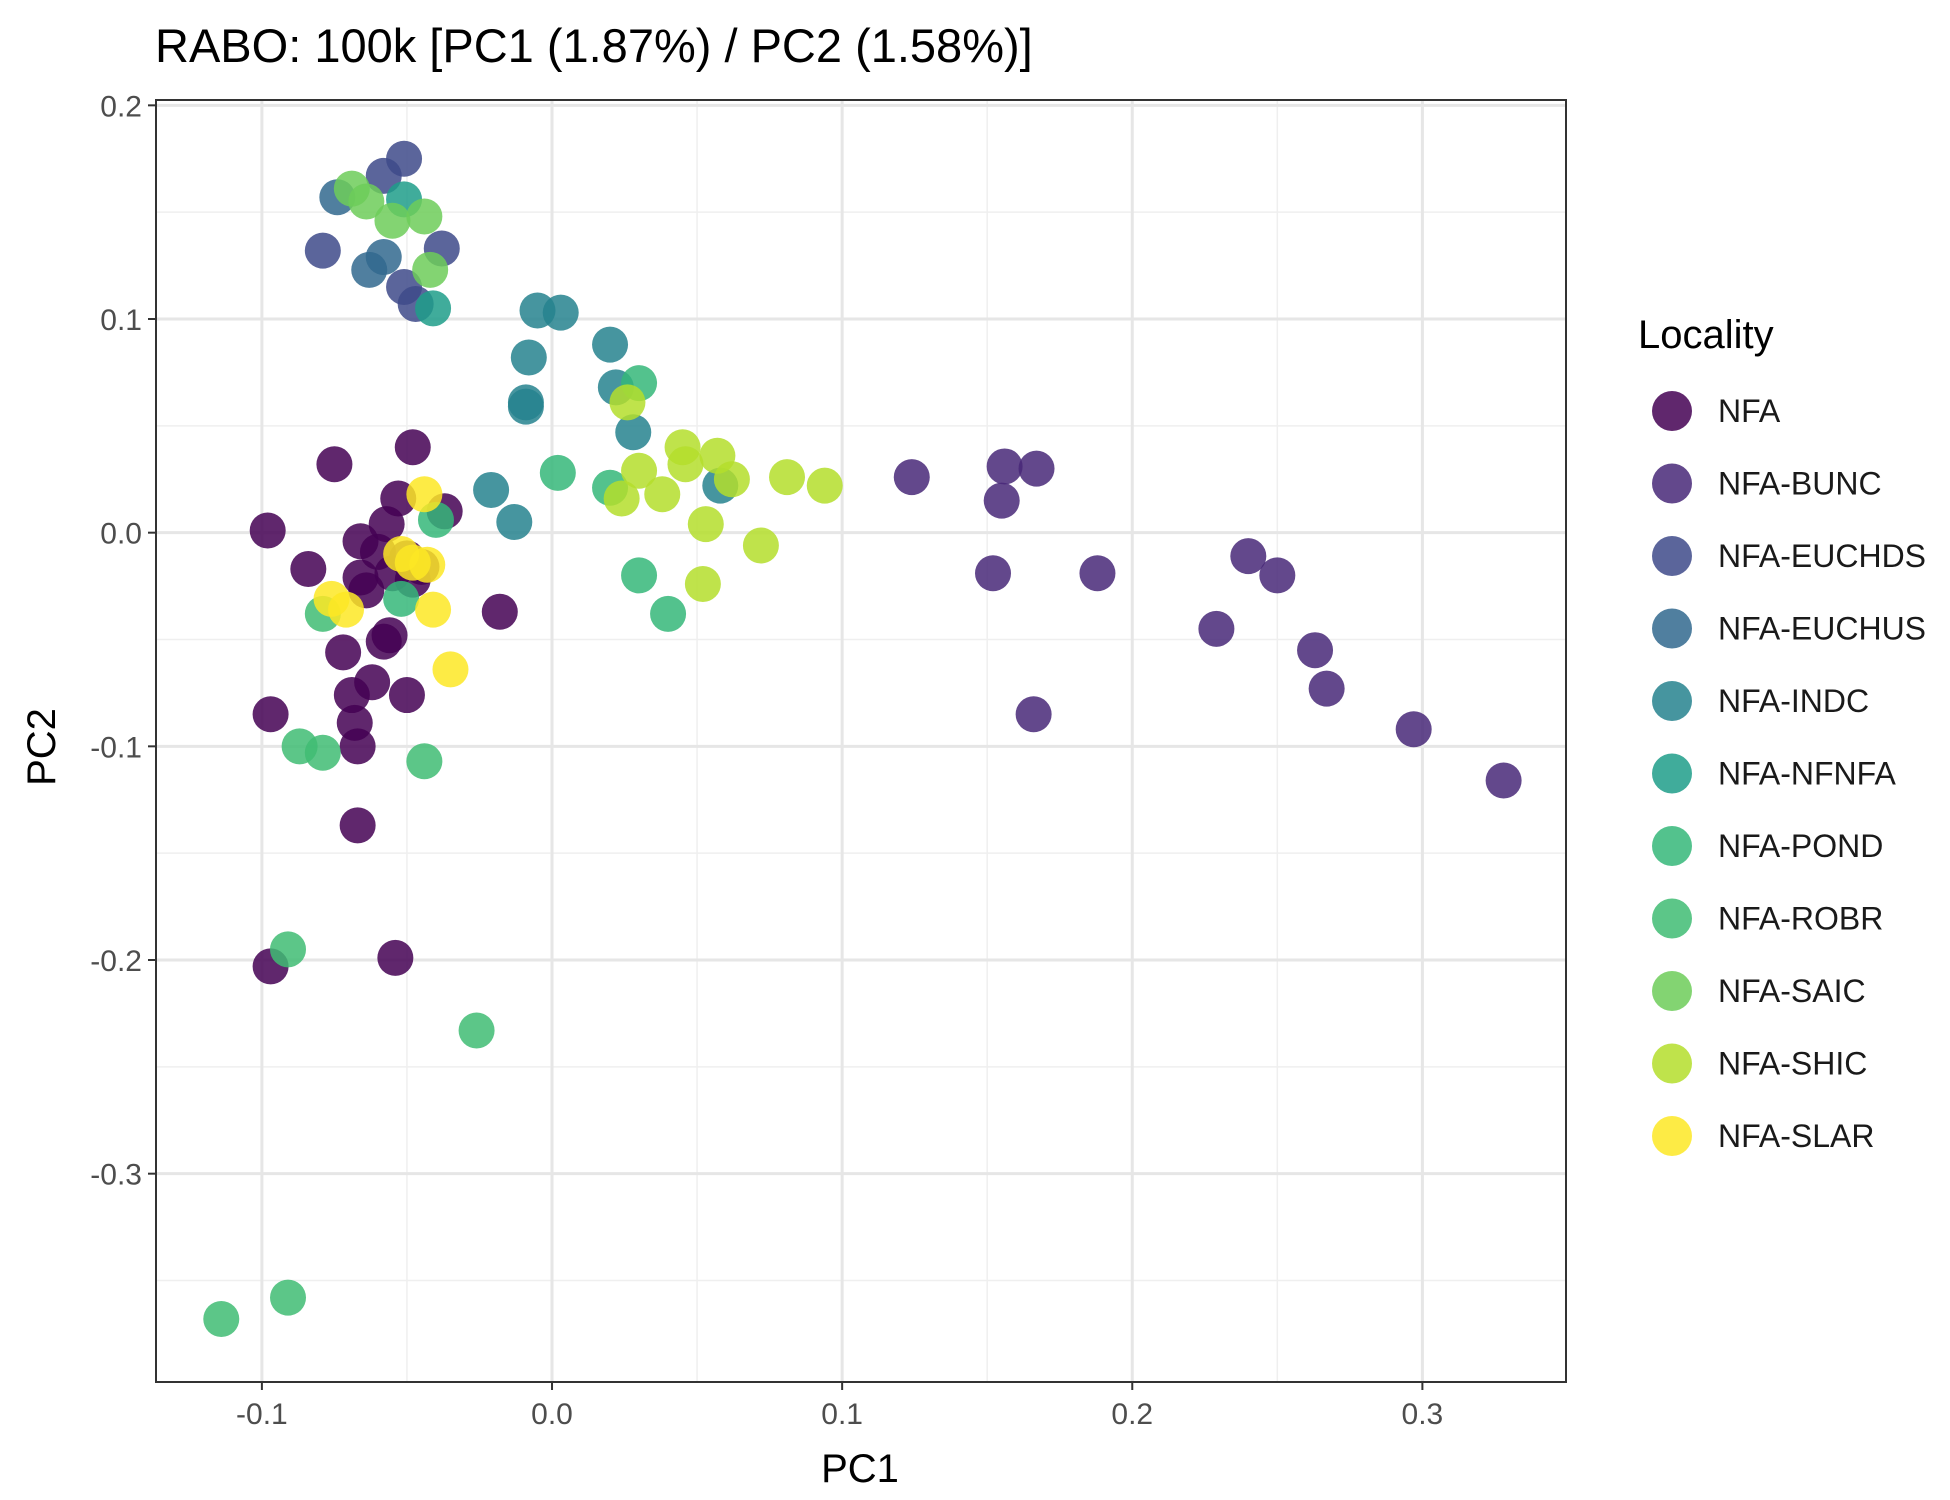  Describe the element at coordinates (1672, 483) in the screenshot. I see `legend-key-nfa-bunc` at that location.